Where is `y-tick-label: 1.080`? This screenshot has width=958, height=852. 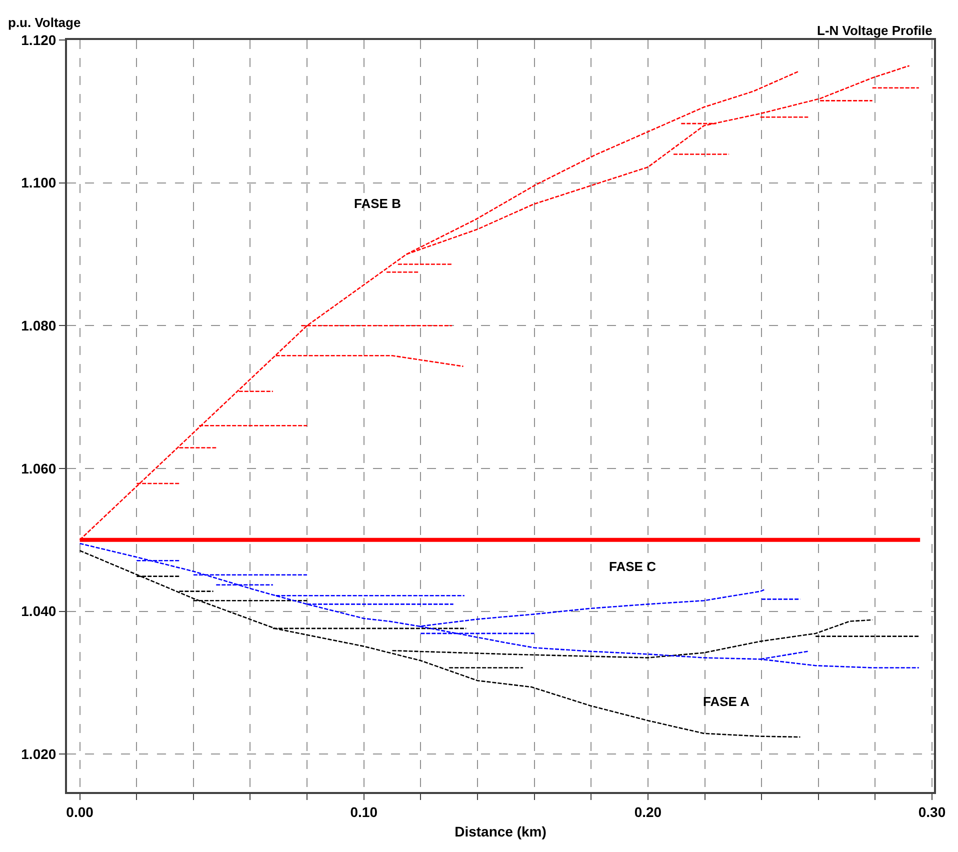 y-tick-label: 1.080 is located at coordinates (38, 326).